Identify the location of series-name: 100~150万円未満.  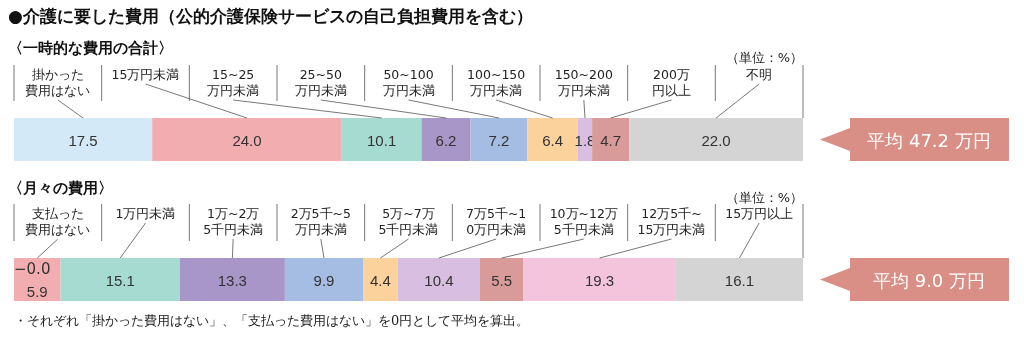
(496, 82).